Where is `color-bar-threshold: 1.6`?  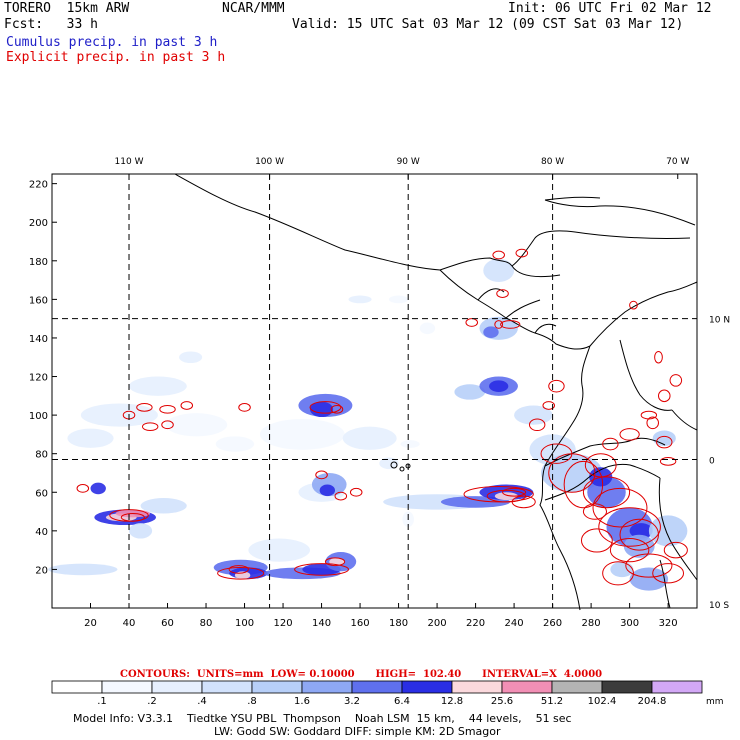 color-bar-threshold: 1.6 is located at coordinates (302, 701).